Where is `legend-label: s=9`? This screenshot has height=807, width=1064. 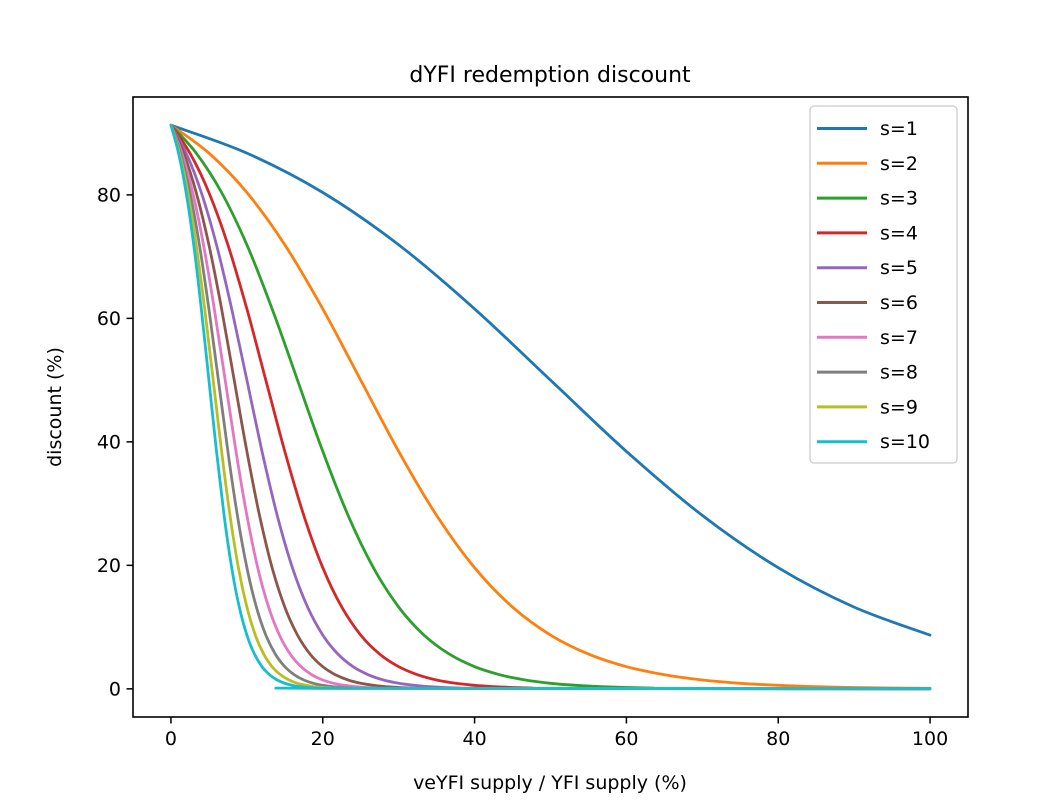 legend-label: s=9 is located at coordinates (899, 407).